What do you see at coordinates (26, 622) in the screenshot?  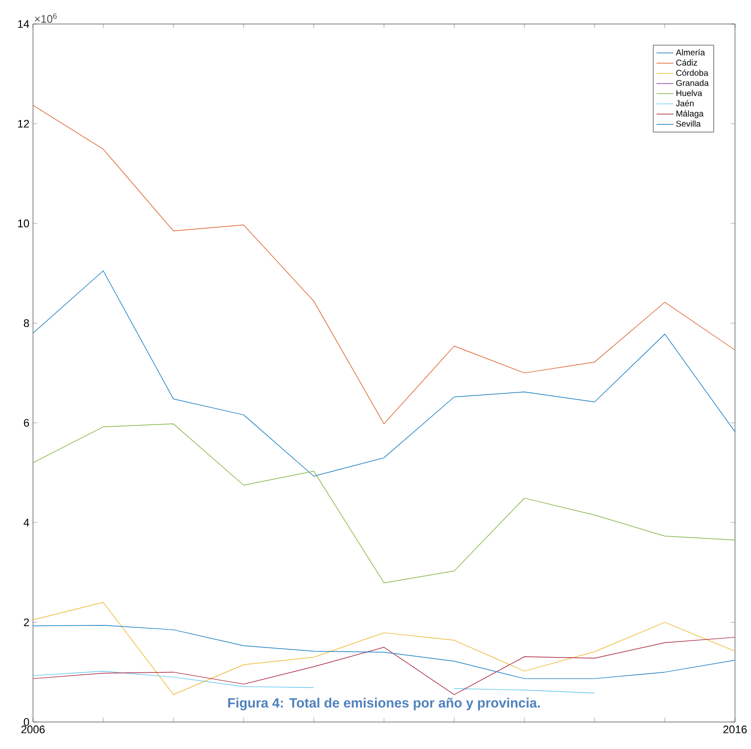 I see `y-tick-label: 2` at bounding box center [26, 622].